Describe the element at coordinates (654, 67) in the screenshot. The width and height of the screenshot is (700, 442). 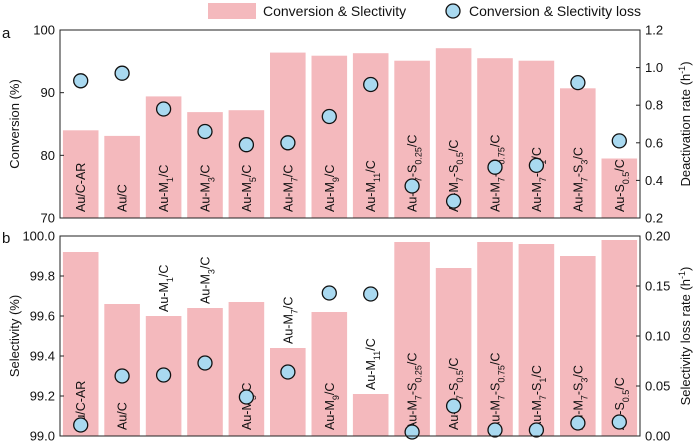
I see `right-tick-label-a-4: 1.0` at that location.